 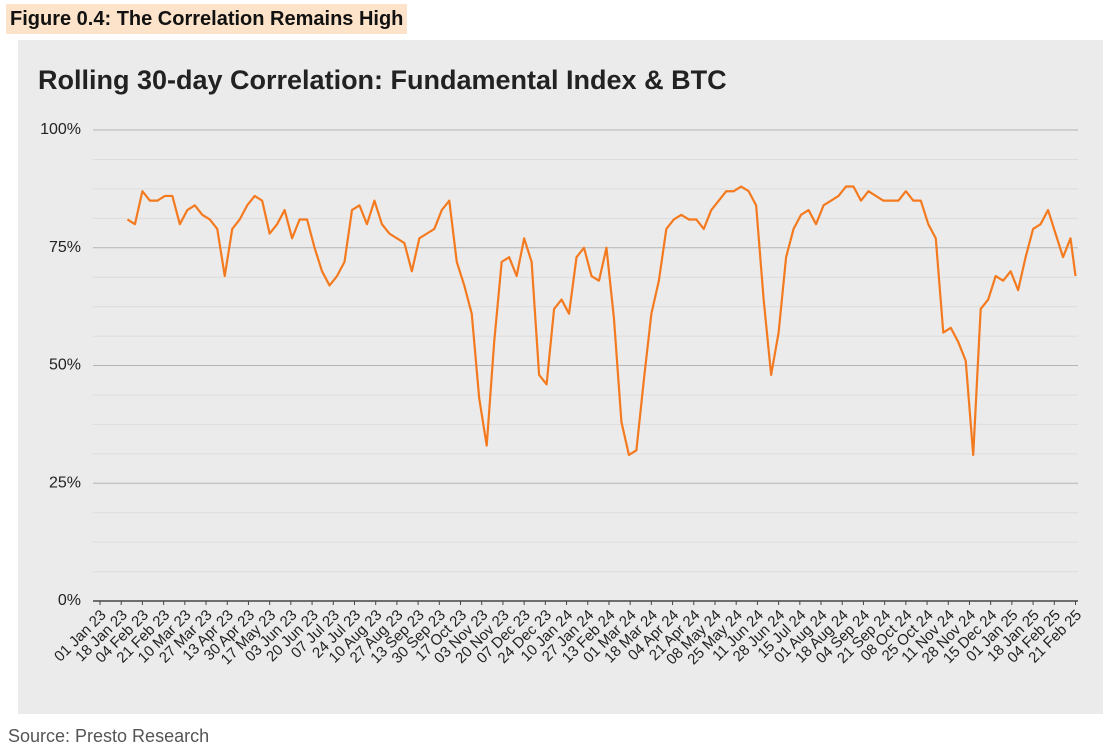 What do you see at coordinates (109, 736) in the screenshot?
I see `source: Source: Presto Research` at bounding box center [109, 736].